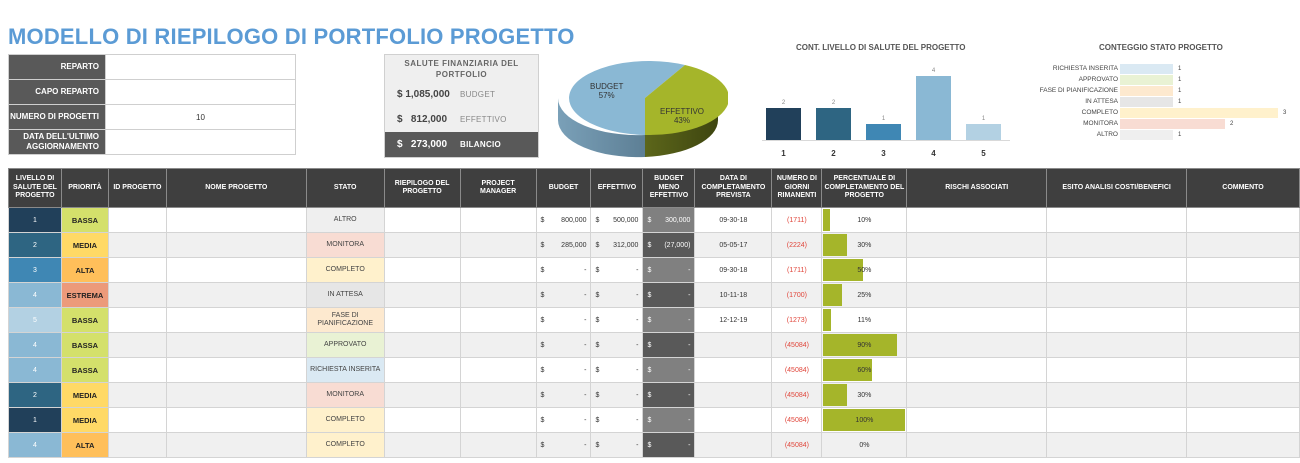 The image size is (1300, 463). I want to click on completion-percent-cell: 30%, so click(864, 395).